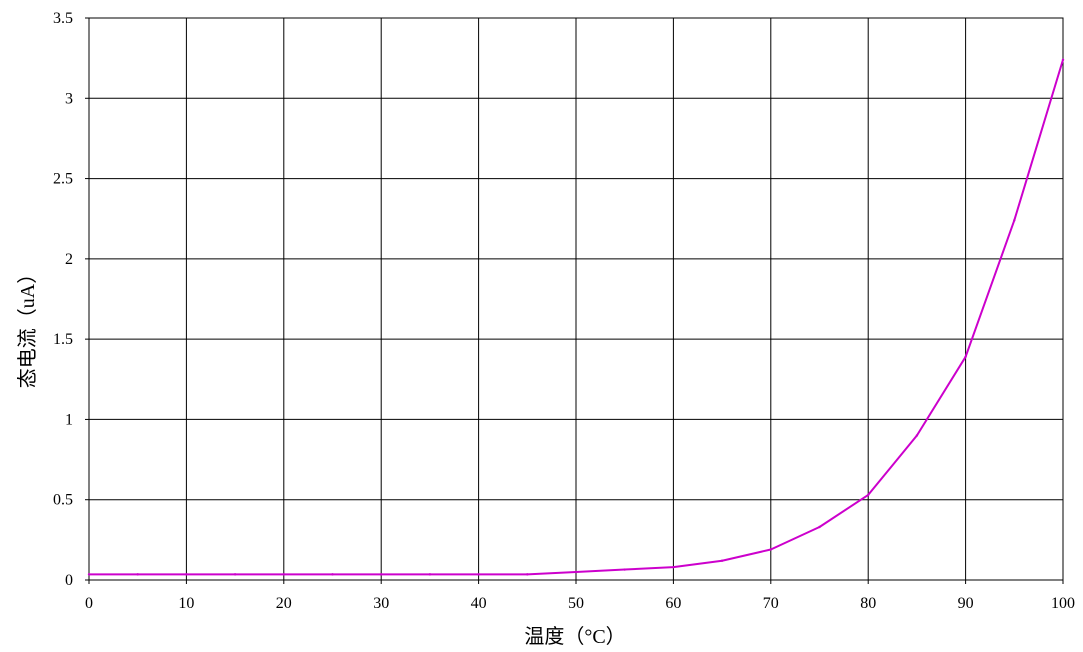 This screenshot has height=652, width=1083. Describe the element at coordinates (63, 339) in the screenshot. I see `y-tick-label: 1.5` at that location.